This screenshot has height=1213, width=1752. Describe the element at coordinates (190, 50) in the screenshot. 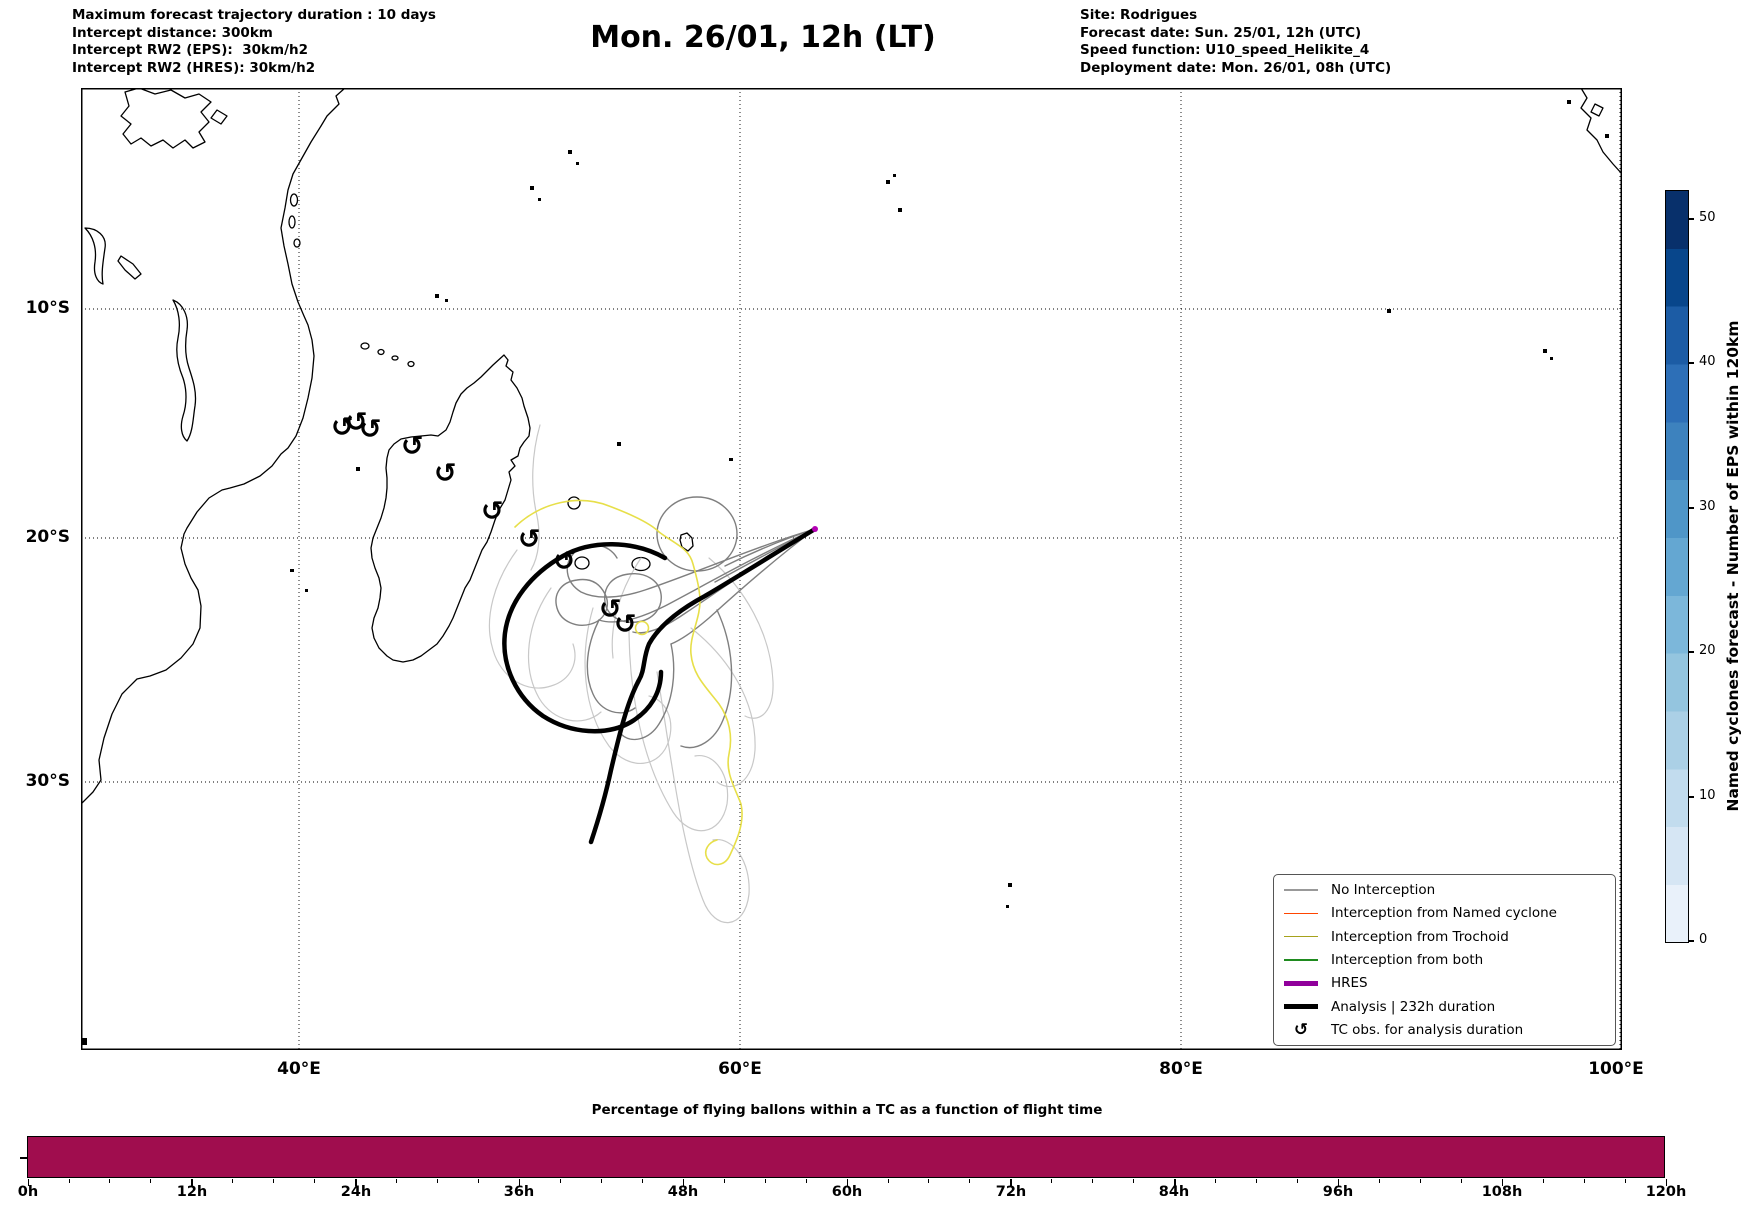

I see `intercept-rw2-eps-text: Intercept RW2 (EPS): 30km/h2` at that location.